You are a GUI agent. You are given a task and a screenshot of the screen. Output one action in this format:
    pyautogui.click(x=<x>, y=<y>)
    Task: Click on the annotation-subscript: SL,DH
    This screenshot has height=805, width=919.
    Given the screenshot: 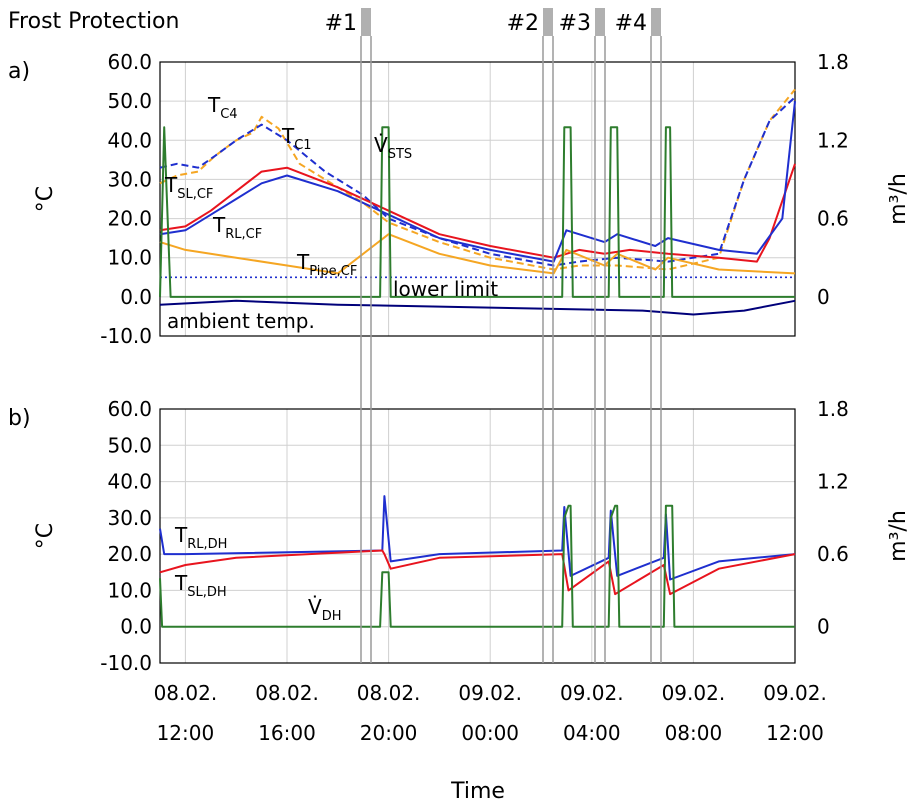 What is the action you would take?
    pyautogui.click(x=206, y=592)
    